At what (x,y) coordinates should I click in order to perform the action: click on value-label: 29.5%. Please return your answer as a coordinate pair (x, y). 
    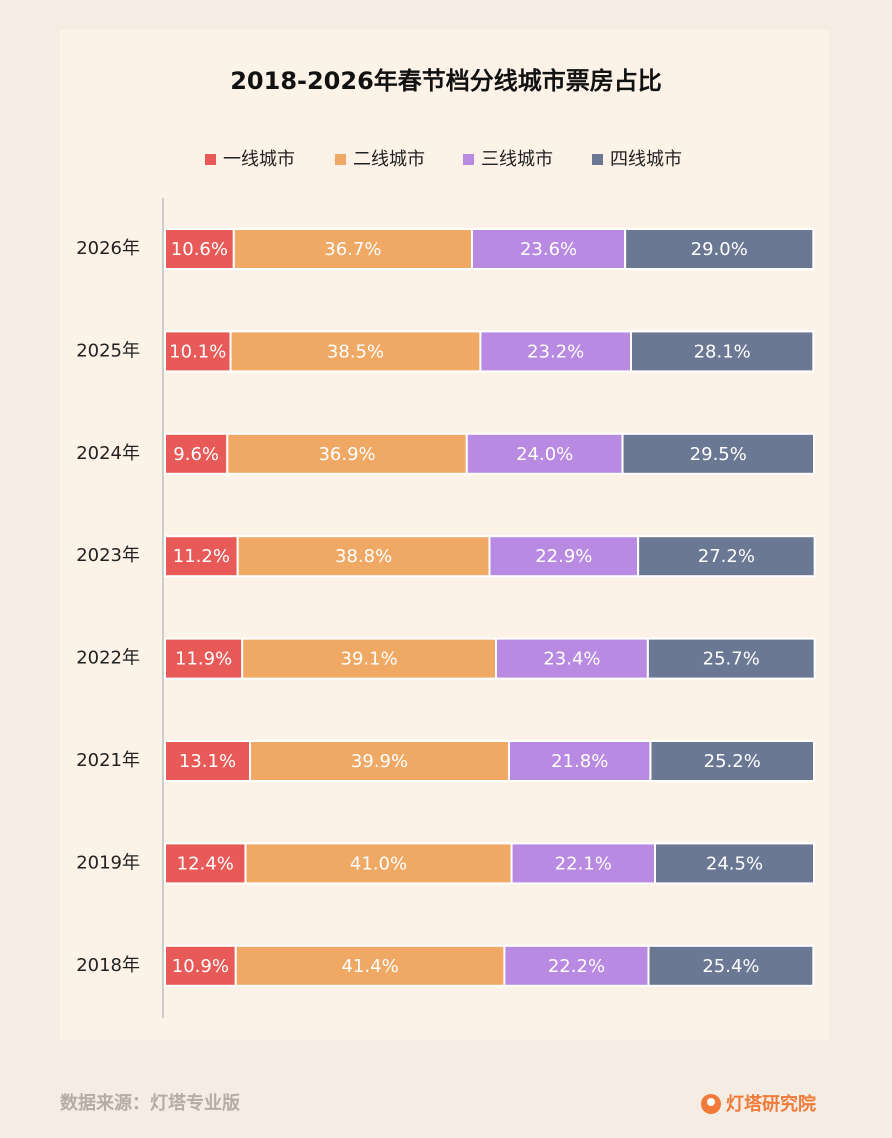
    Looking at the image, I should click on (718, 454).